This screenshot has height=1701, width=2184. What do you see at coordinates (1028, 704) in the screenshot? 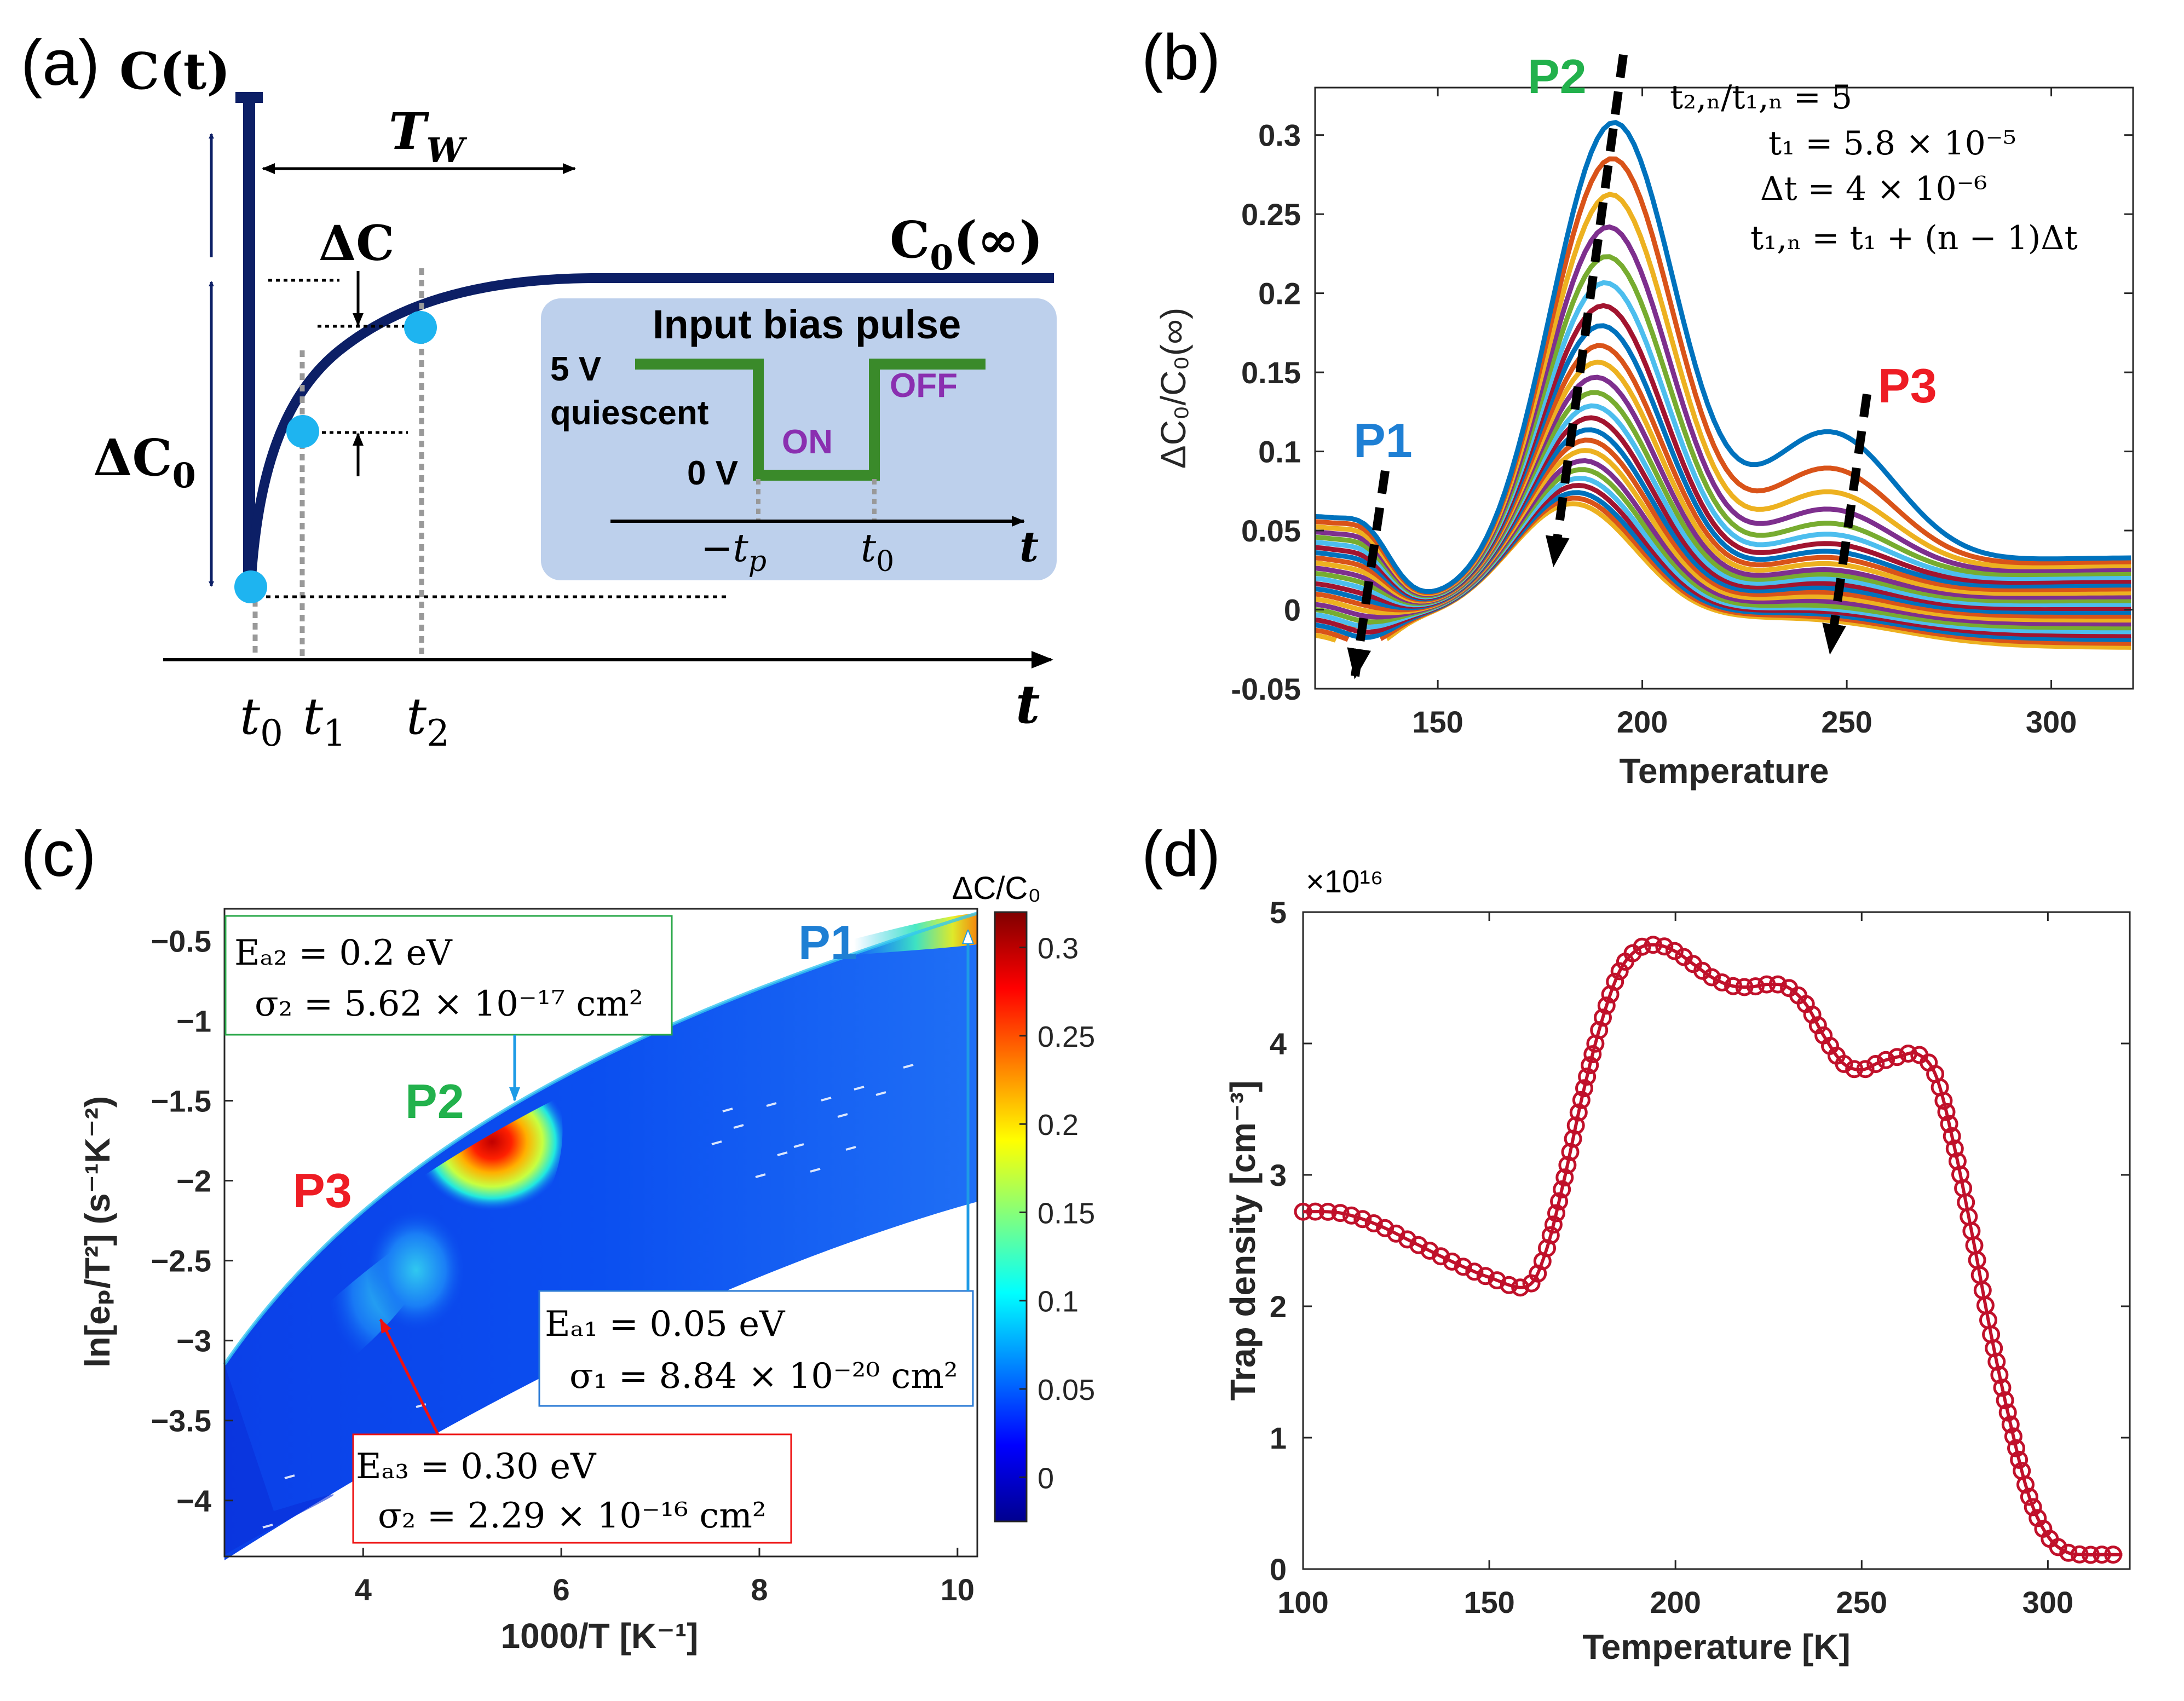
I see `time-axis-label: t` at bounding box center [1028, 704].